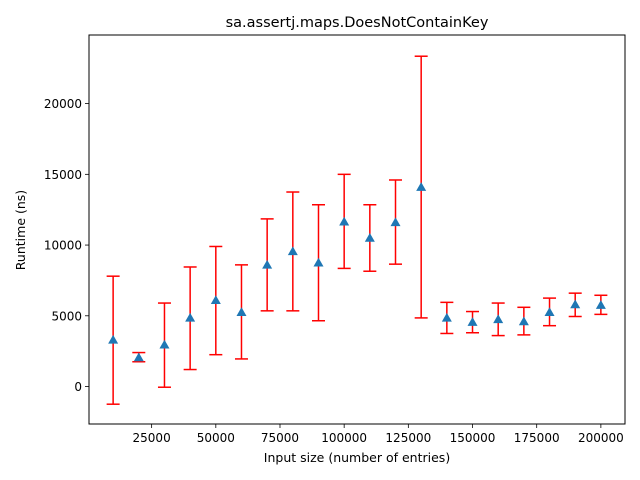 Image resolution: width=640 pixels, height=480 pixels. What do you see at coordinates (78, 387) in the screenshot?
I see `y-tick-label: 0` at bounding box center [78, 387].